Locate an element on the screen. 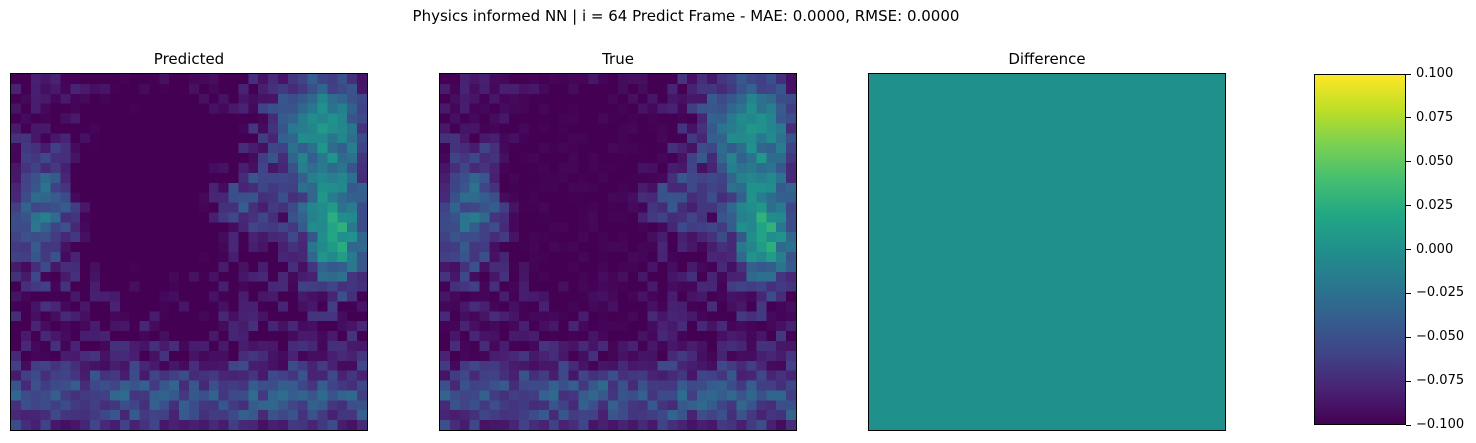 The width and height of the screenshot is (1476, 443). colorbar-tick-label: −0.025 is located at coordinates (1440, 293).